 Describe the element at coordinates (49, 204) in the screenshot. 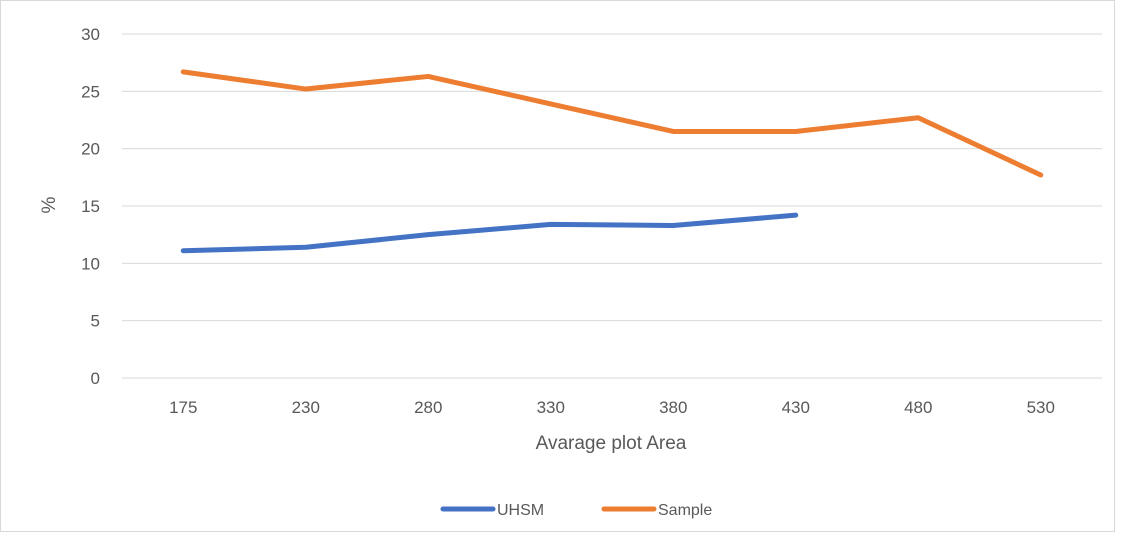

I see `y-axis-title: %` at that location.